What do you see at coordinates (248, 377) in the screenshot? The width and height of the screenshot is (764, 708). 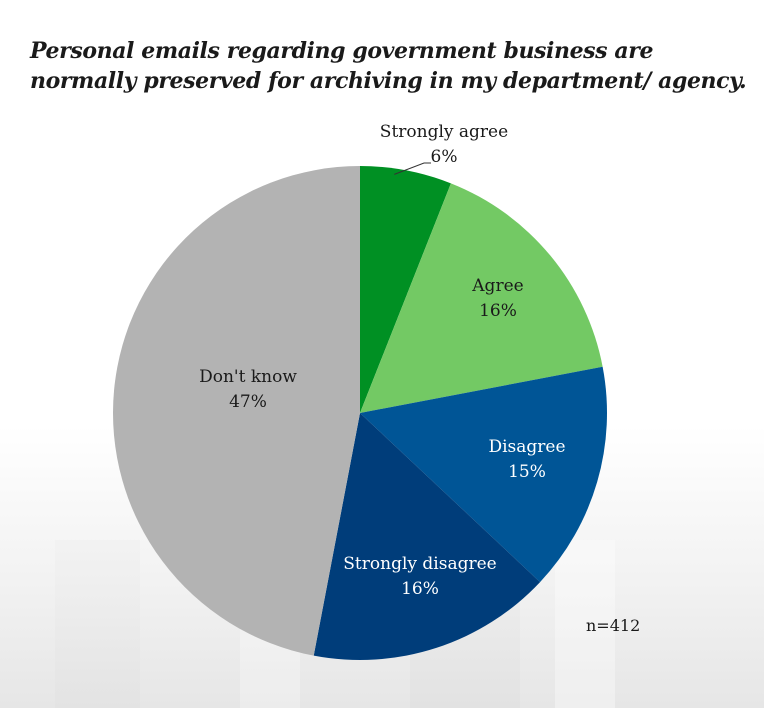 I see `slice-label-don-t-know: Don't know` at bounding box center [248, 377].